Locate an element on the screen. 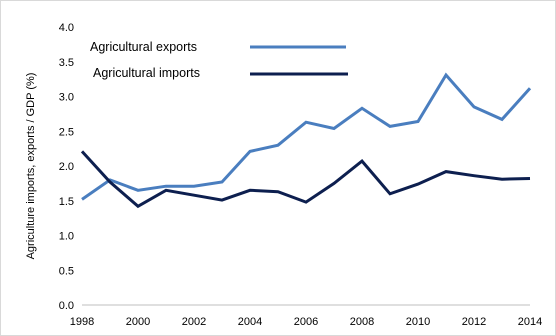 Image resolution: width=556 pixels, height=336 pixels. y-tick-label: 4.0 is located at coordinates (66, 28).